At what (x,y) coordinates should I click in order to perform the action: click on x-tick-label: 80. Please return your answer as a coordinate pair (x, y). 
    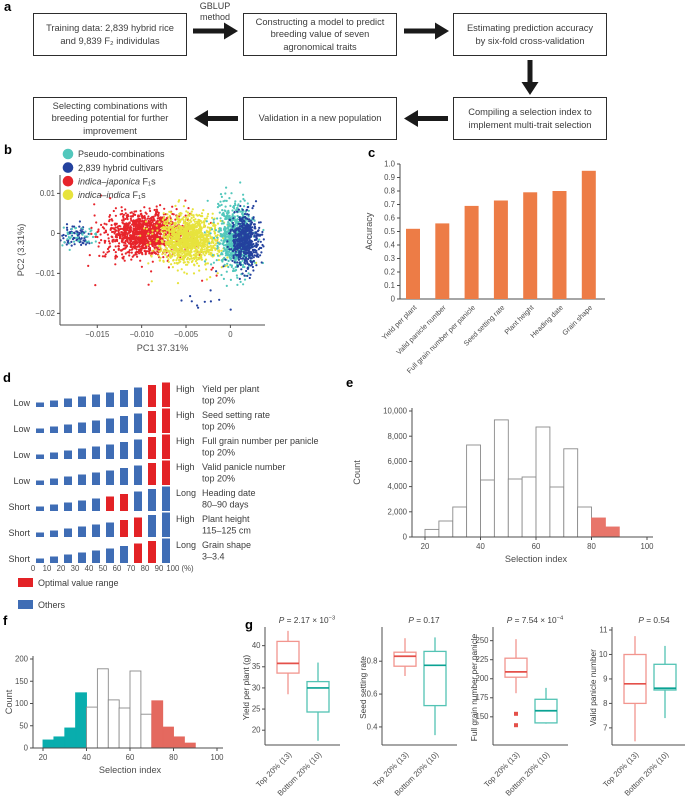
    Looking at the image, I should click on (173, 757).